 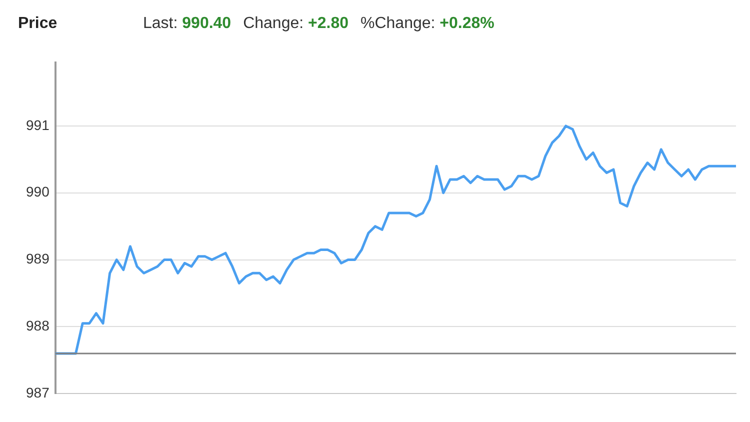 What do you see at coordinates (38, 124) in the screenshot?
I see `y-tick-label: 991` at bounding box center [38, 124].